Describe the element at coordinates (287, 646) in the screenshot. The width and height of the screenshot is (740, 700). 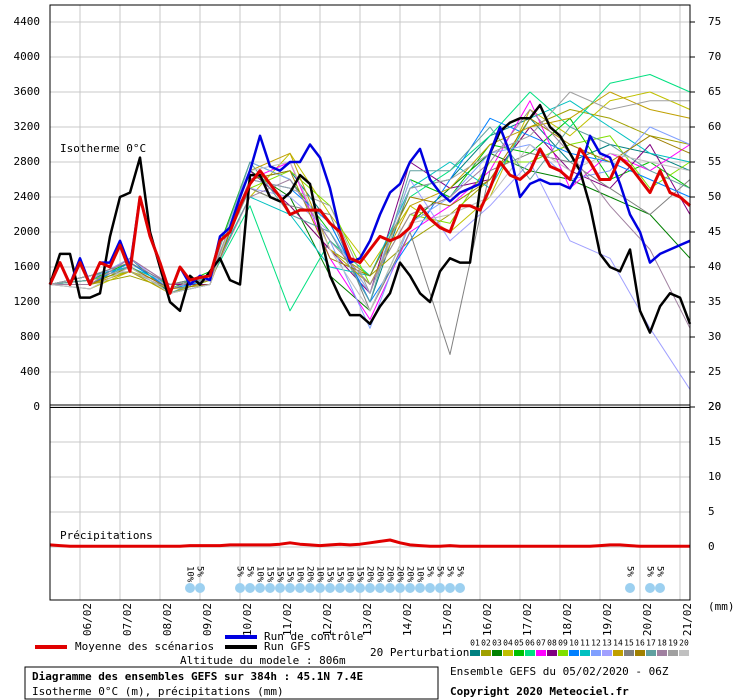
I see `legend-label: Run GFS` at that location.